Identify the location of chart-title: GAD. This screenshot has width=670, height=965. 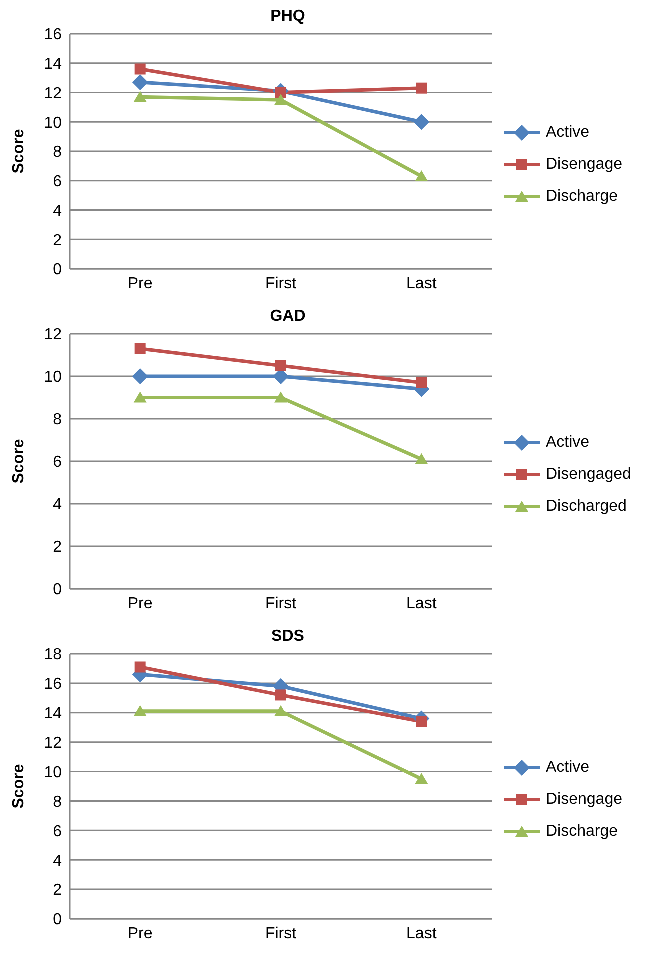
(288, 317).